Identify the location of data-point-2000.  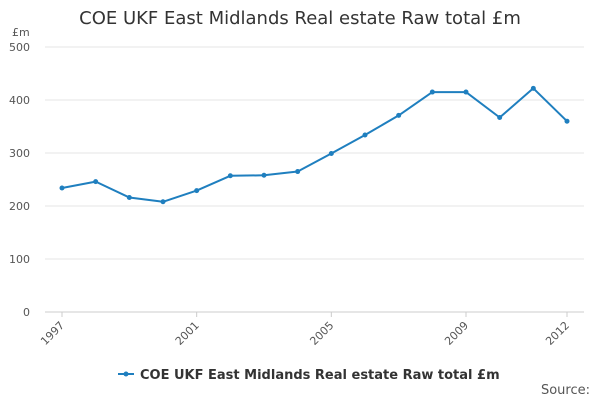
(163, 202).